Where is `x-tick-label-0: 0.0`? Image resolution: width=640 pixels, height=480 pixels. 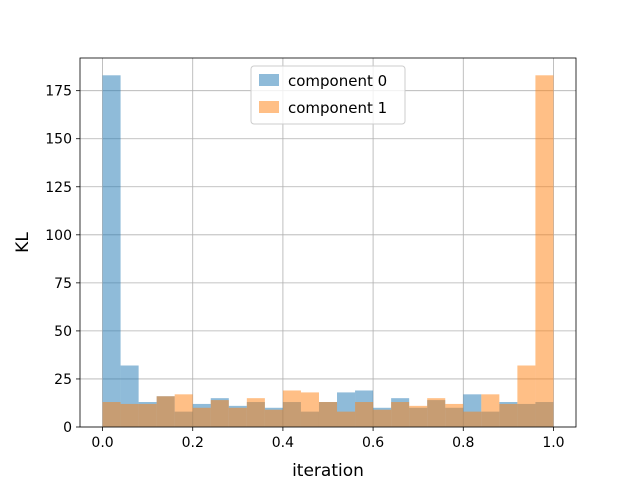 x-tick-label-0: 0.0 is located at coordinates (102, 443).